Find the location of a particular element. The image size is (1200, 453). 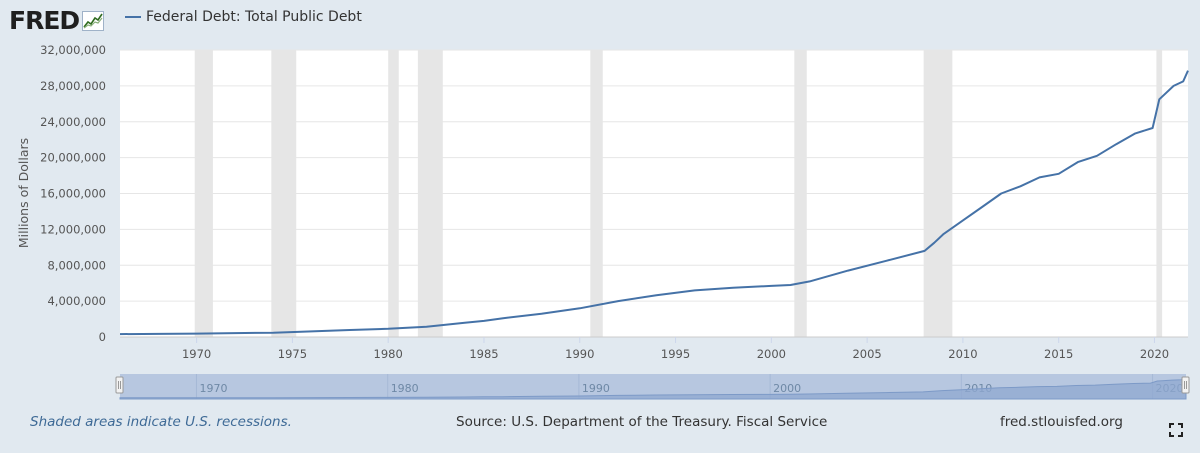

y-tick-label: 24,000,000 is located at coordinates (73, 122).